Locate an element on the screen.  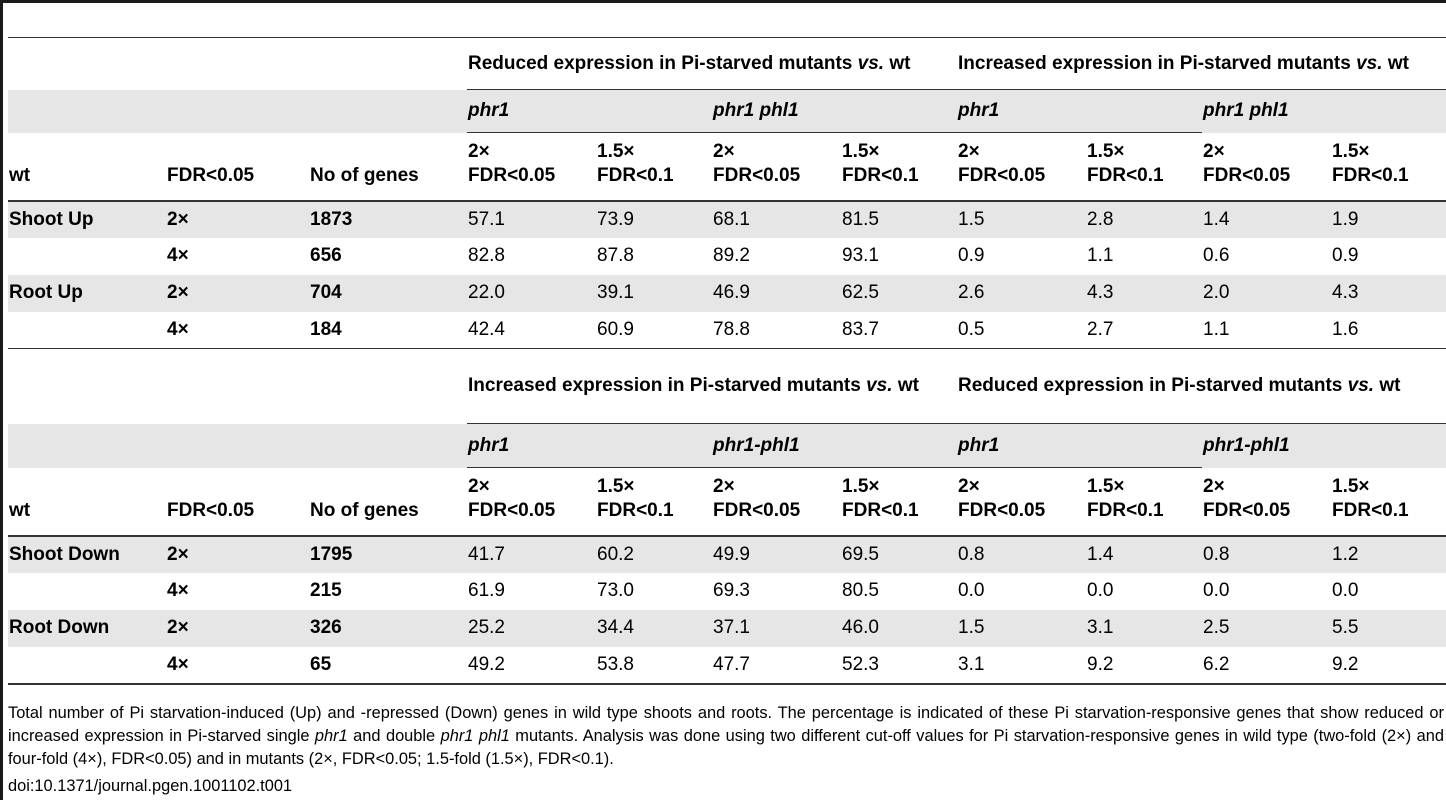
table-cell-value: 2.8 is located at coordinates (1144, 219).